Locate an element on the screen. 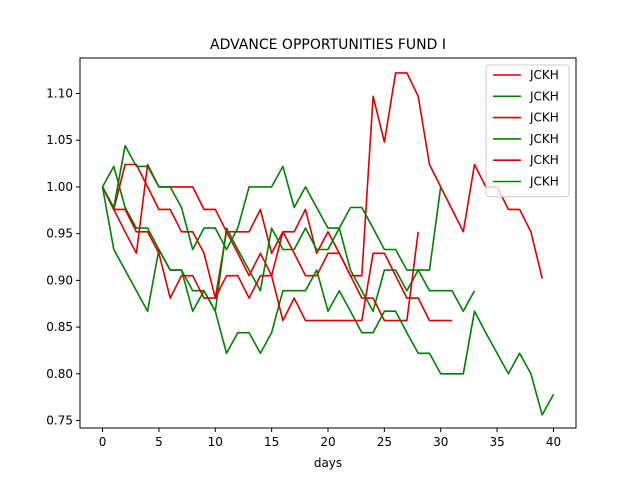 The image size is (640, 480). legend-label-6: JCKH is located at coordinates (544, 182).